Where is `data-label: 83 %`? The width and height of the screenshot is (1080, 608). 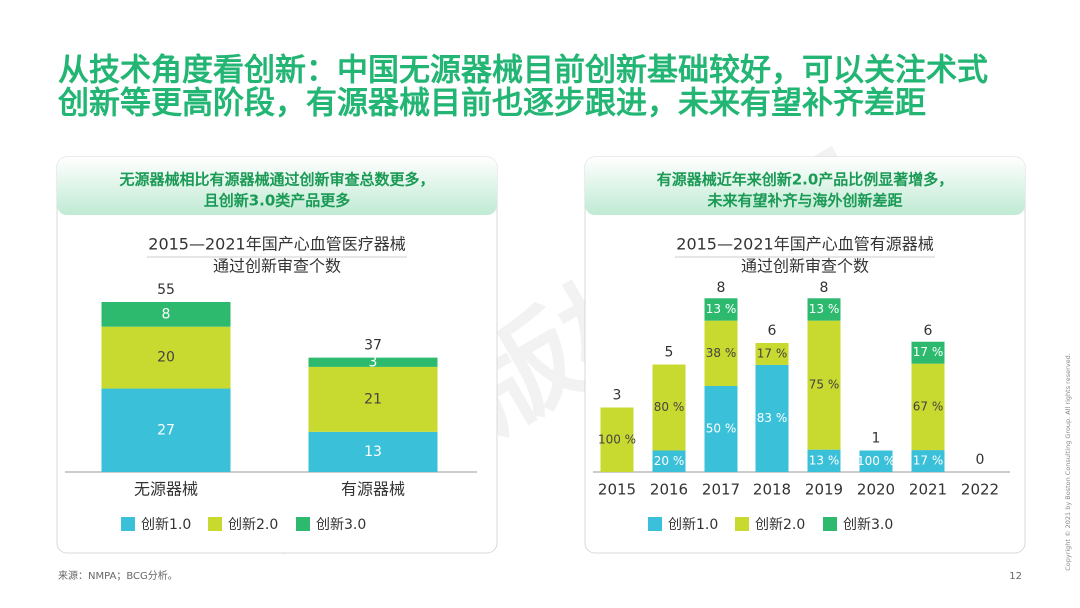
data-label: 83 % is located at coordinates (772, 418).